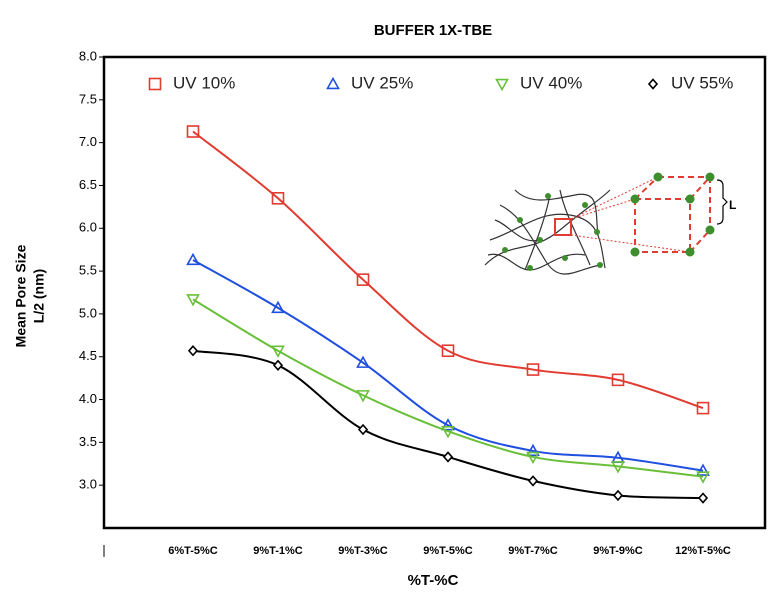 The height and width of the screenshot is (592, 783). What do you see at coordinates (88, 484) in the screenshot?
I see `y-tick-label: 3.0` at bounding box center [88, 484].